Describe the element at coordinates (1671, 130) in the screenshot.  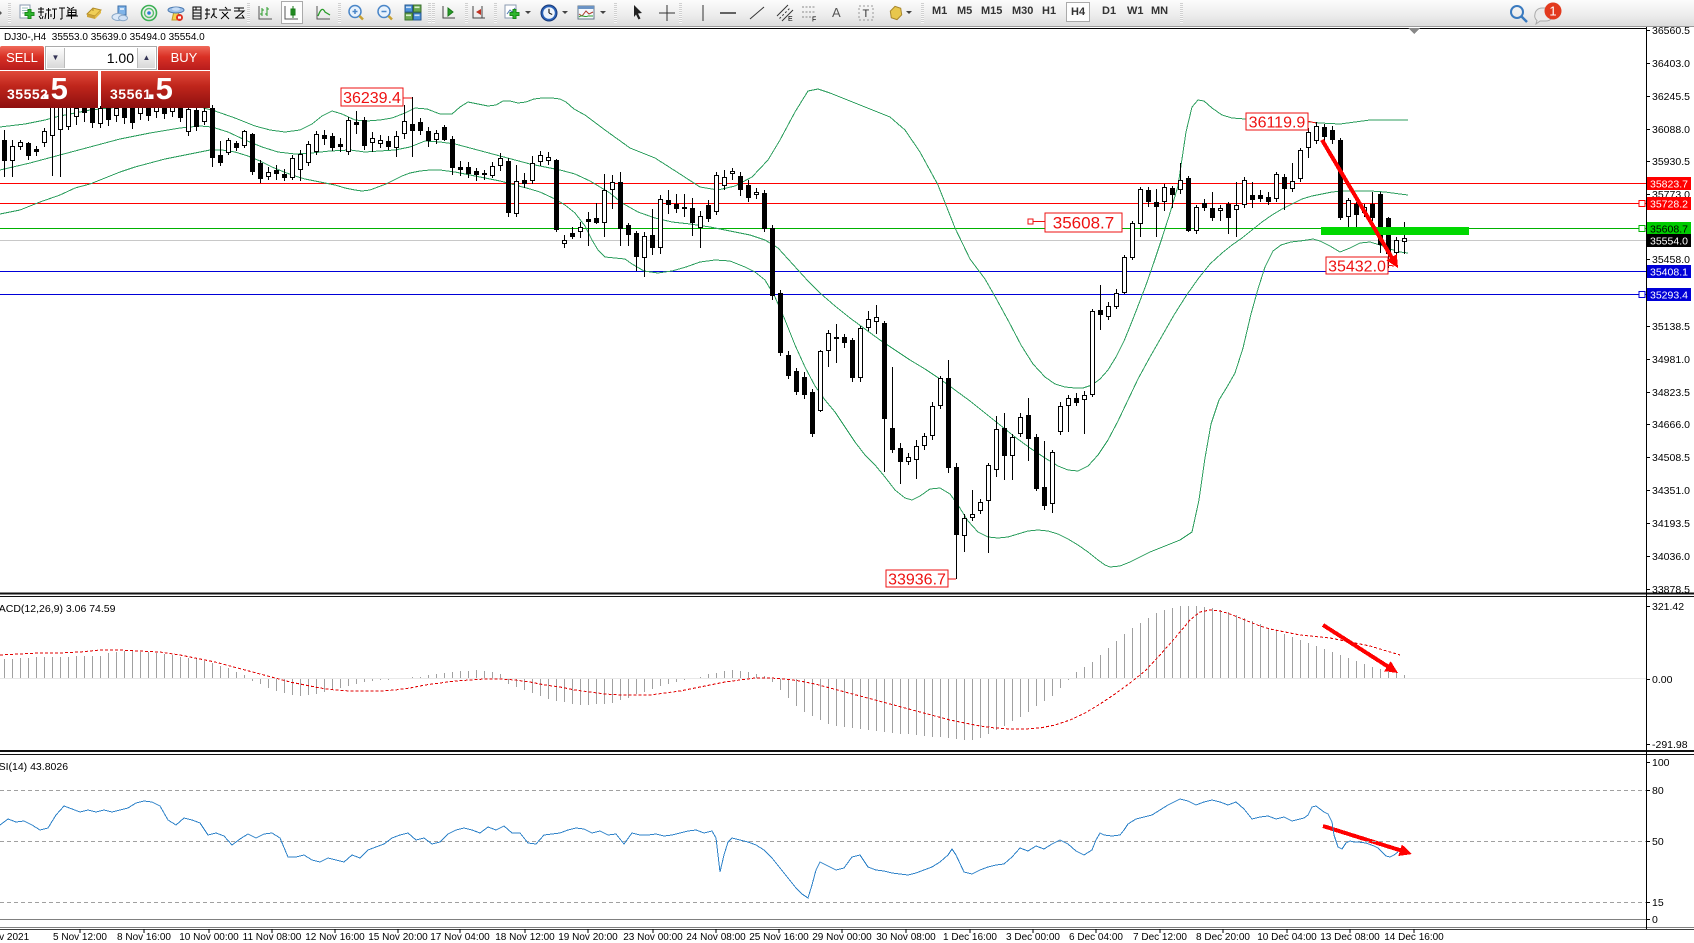
I see `svg-text: 36088.0` at that location.